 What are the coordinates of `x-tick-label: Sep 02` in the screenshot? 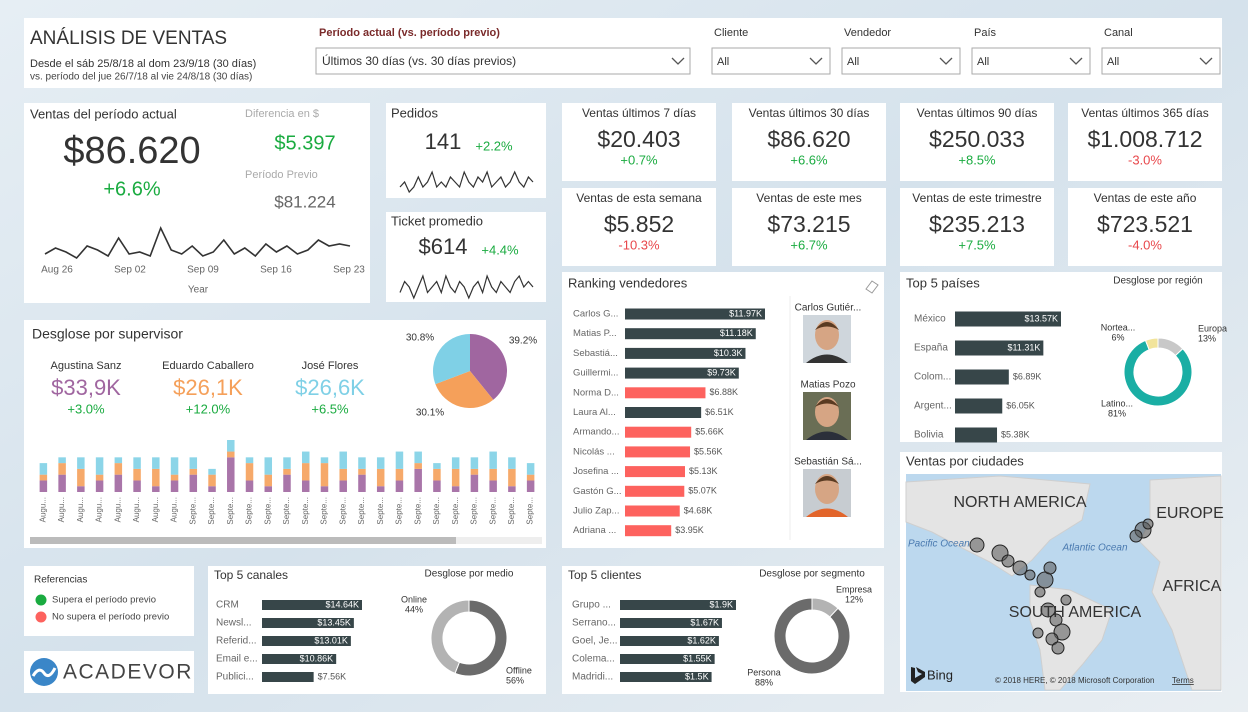 It's located at (130, 270).